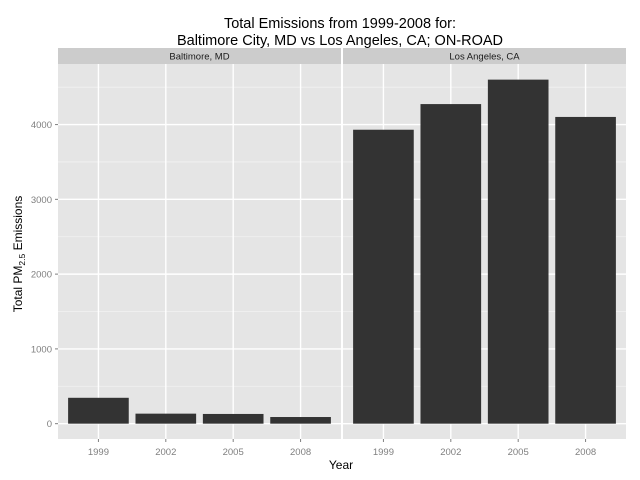  I want to click on y-tick-label: 4000, so click(41, 125).